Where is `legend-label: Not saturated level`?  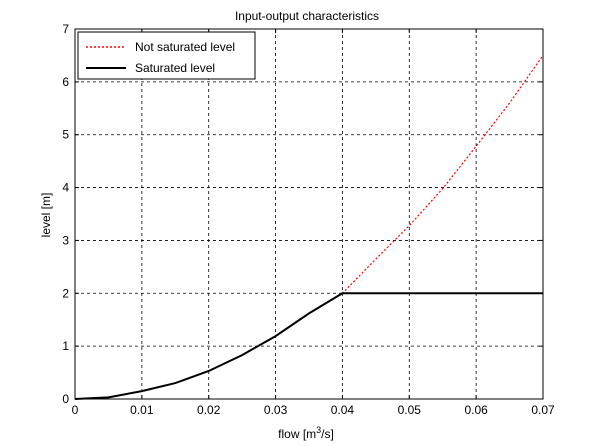 legend-label: Not saturated level is located at coordinates (185, 47).